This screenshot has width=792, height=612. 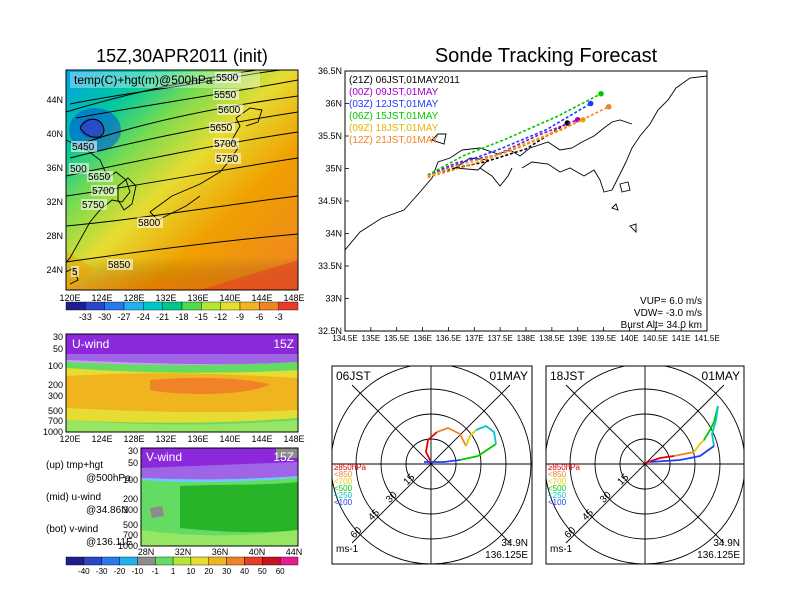 I want to click on map-x-tick: 140E, so click(x=229, y=298).